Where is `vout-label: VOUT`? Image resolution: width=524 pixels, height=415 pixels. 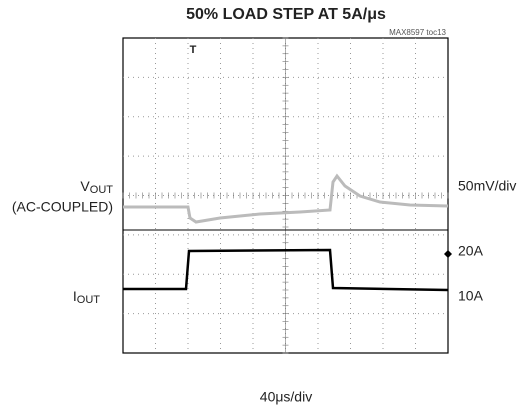
vout-label: VOUT is located at coordinates (96, 187).